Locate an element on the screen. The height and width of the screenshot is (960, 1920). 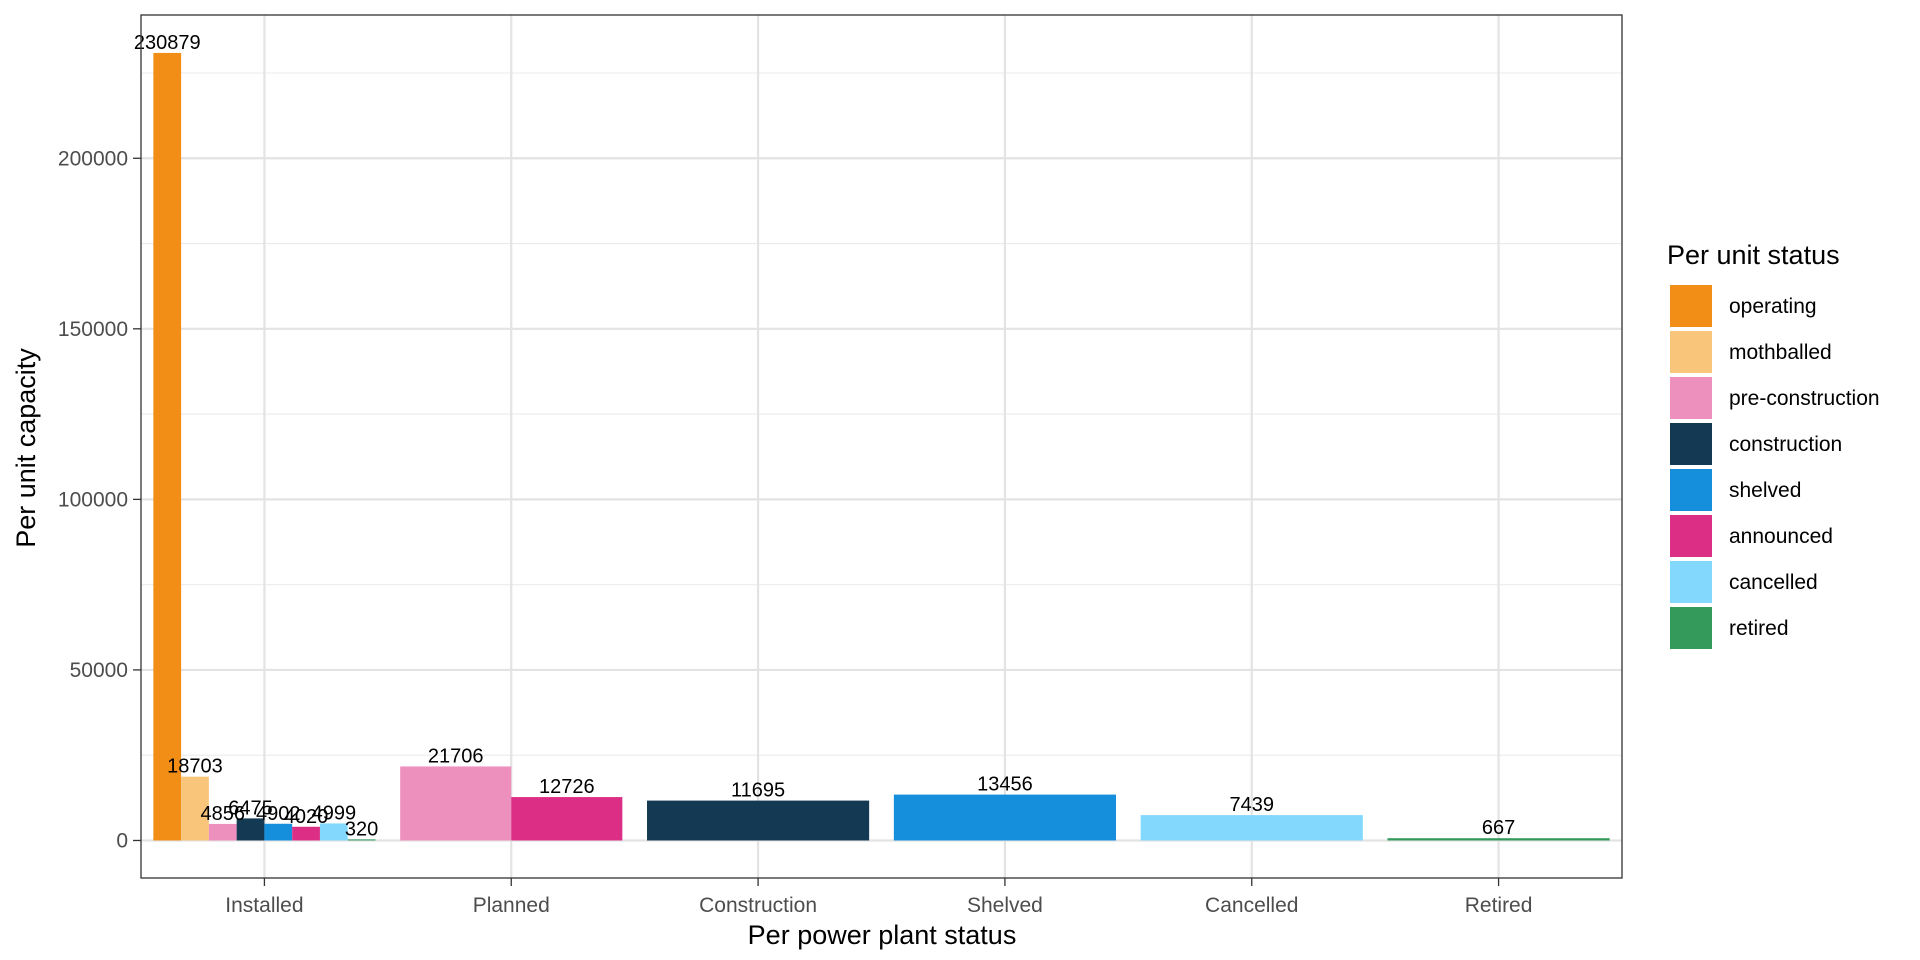
data-label: 4856 is located at coordinates (223, 814).